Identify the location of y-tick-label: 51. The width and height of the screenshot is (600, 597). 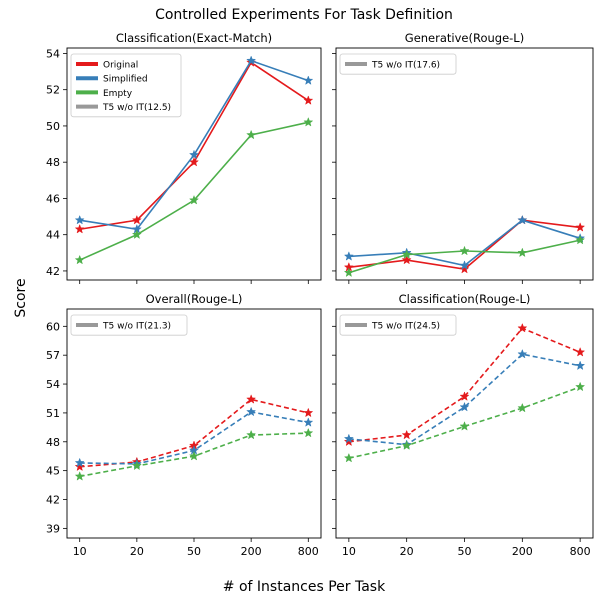
(53, 413).